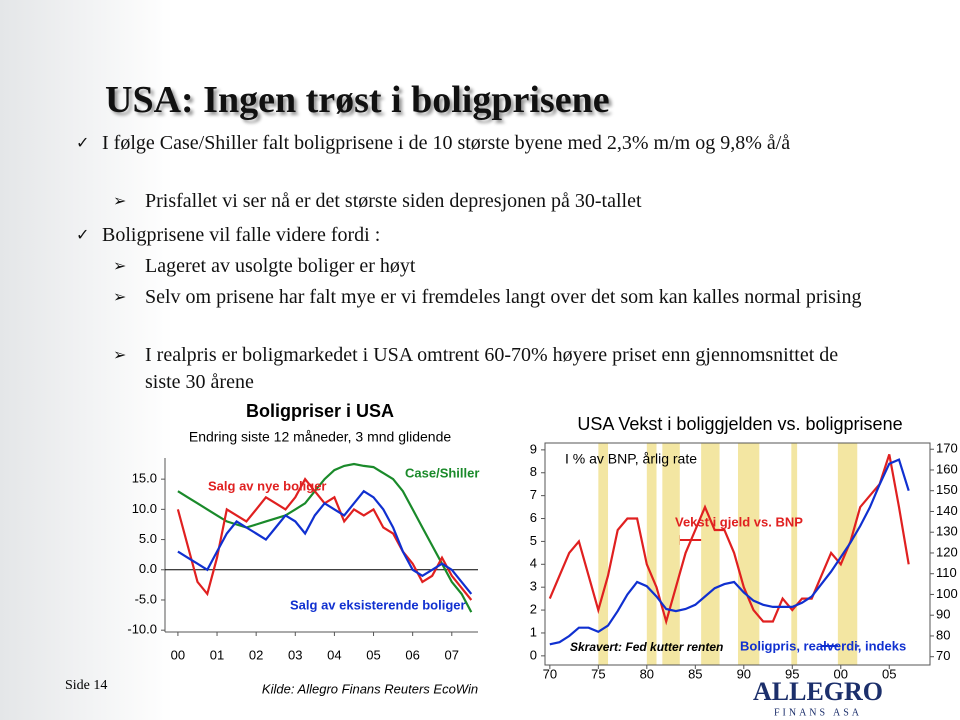  I want to click on y2-tick-label: 120, so click(947, 551).